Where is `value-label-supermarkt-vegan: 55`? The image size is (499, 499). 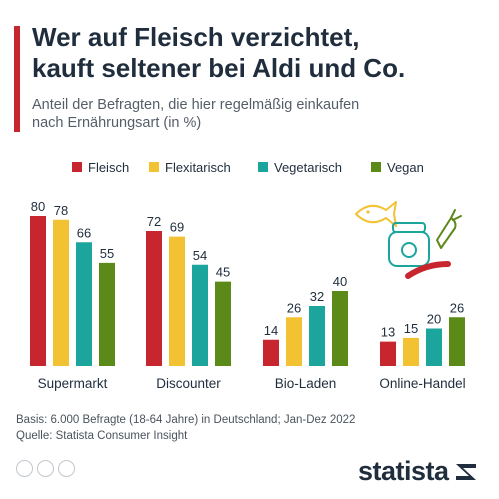 value-label-supermarkt-vegan: 55 is located at coordinates (107, 253).